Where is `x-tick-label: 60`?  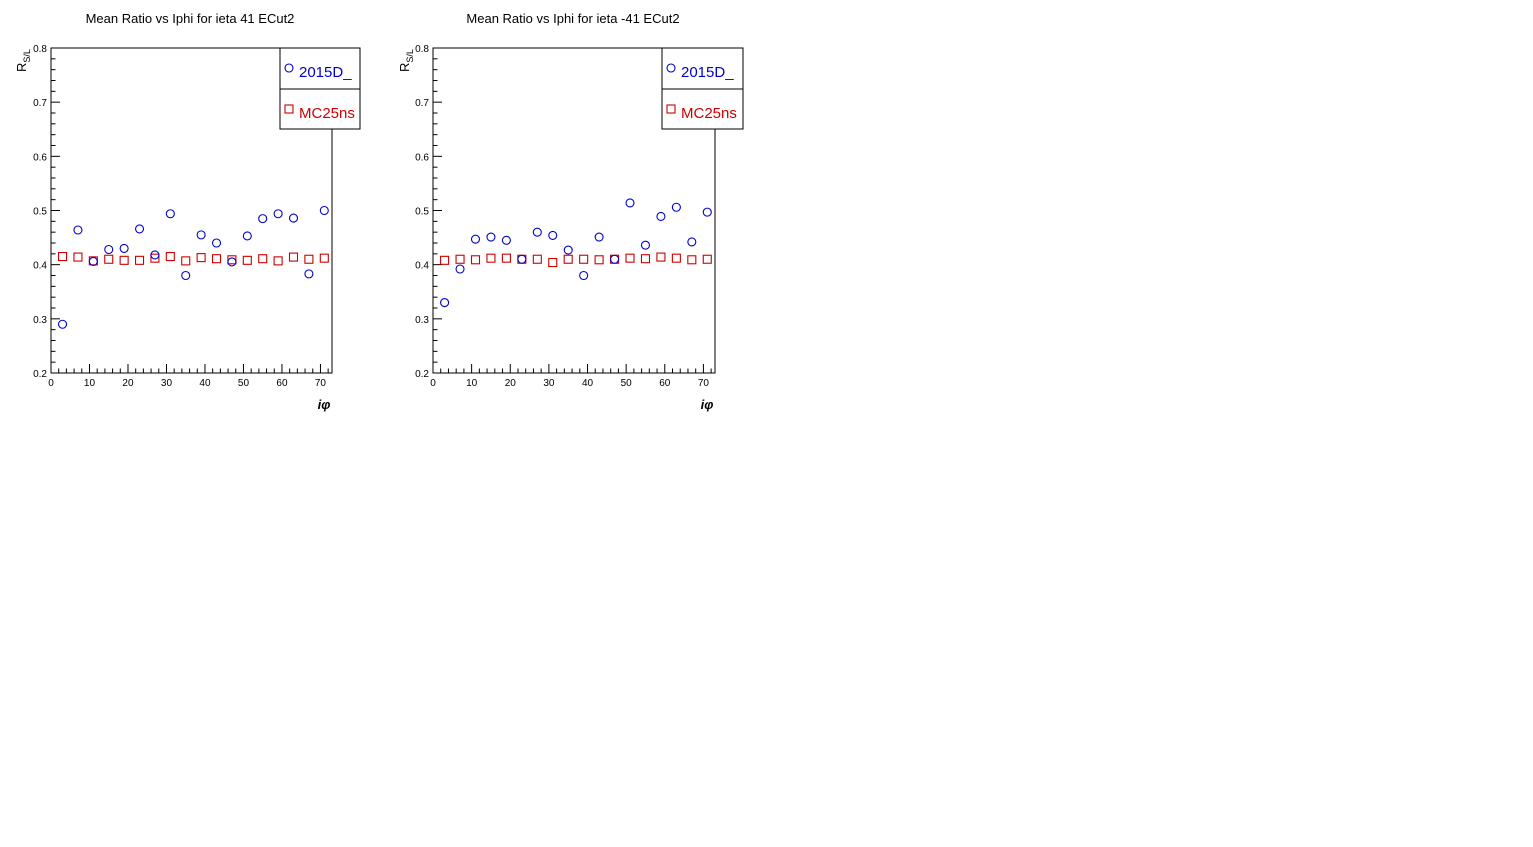
x-tick-label: 60 is located at coordinates (665, 383).